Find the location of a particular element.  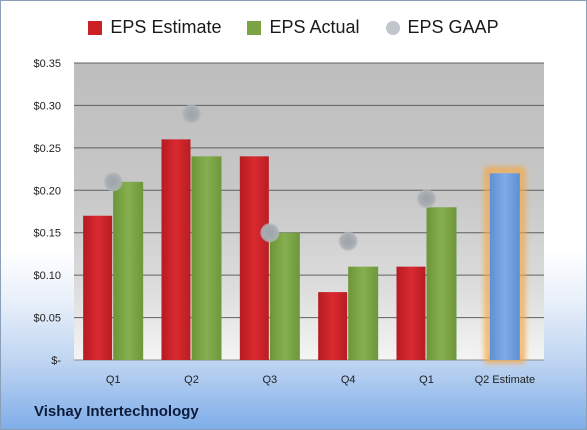

x-tick-label: Q3 is located at coordinates (269, 380).